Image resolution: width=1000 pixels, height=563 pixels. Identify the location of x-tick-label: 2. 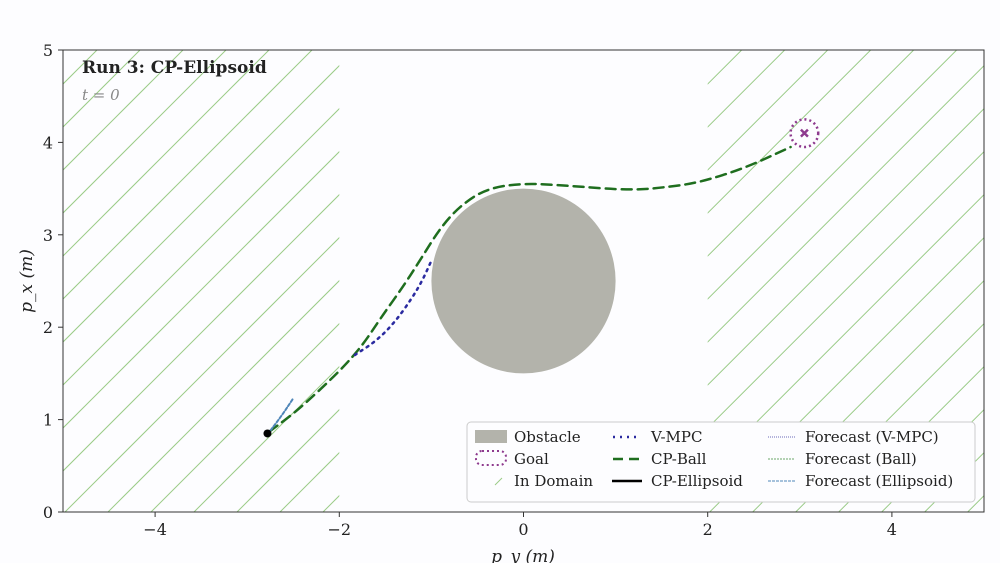
(708, 529).